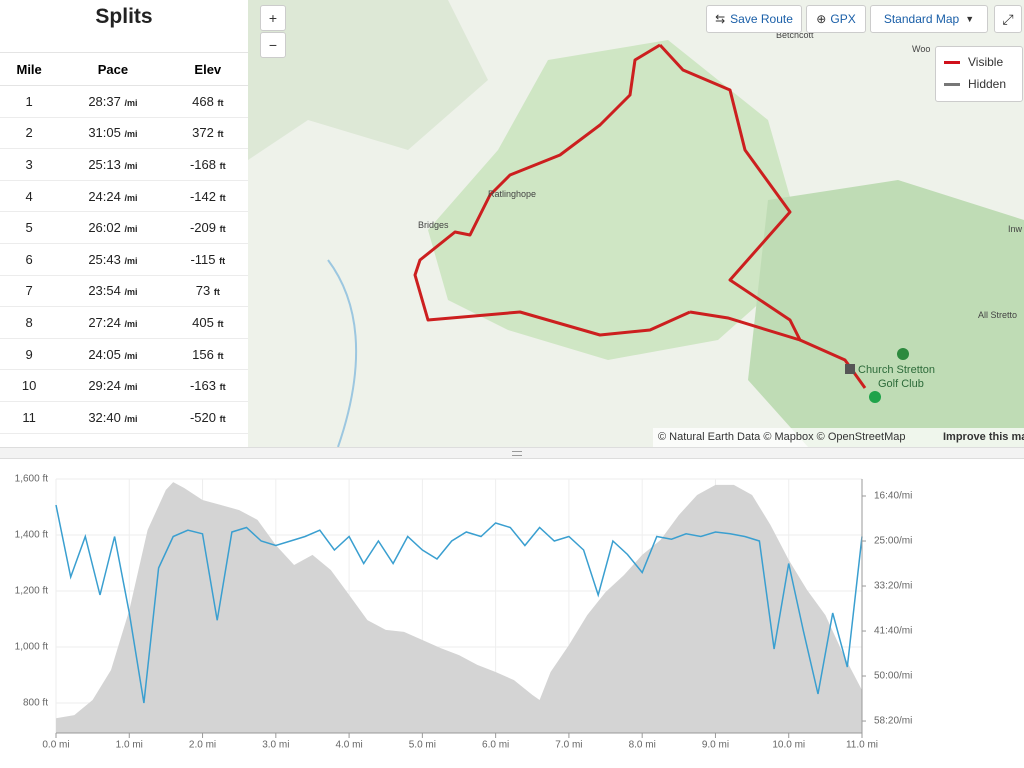 The width and height of the screenshot is (1024, 768). I want to click on x-tick-label: 3.0 mi, so click(275, 745).